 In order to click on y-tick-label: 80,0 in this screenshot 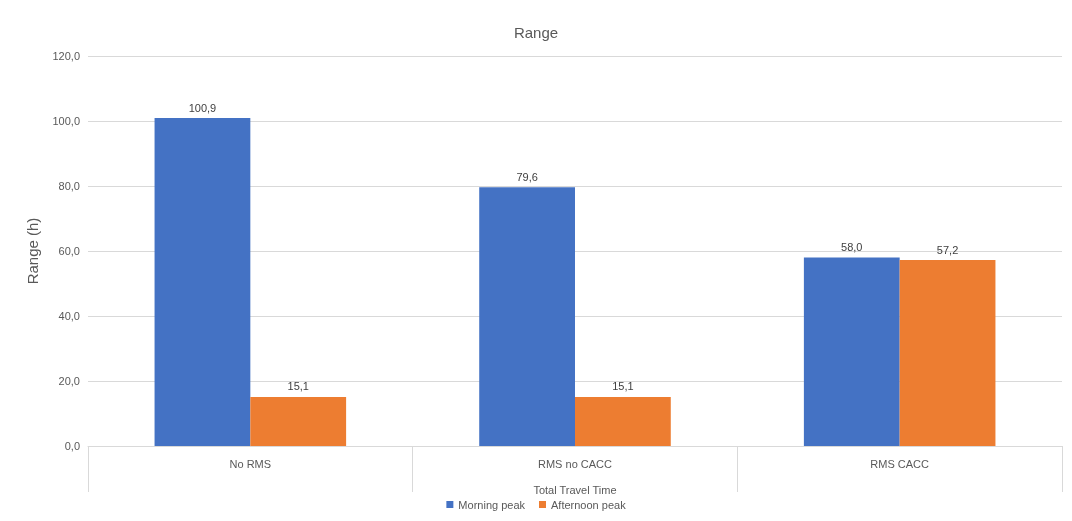, I will do `click(69, 186)`.